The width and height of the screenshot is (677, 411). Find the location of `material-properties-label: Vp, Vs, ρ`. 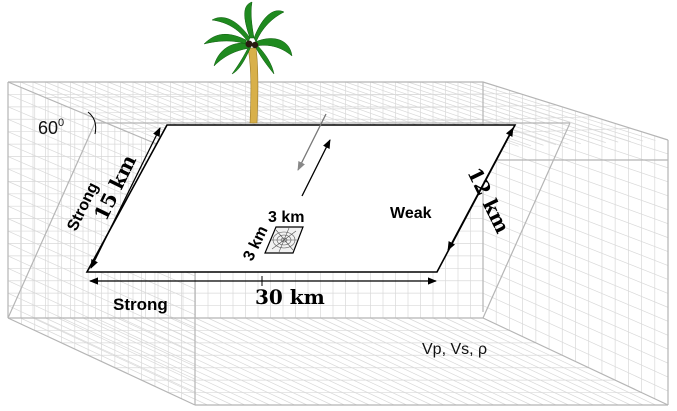

material-properties-label: Vp, Vs, ρ is located at coordinates (454, 349).